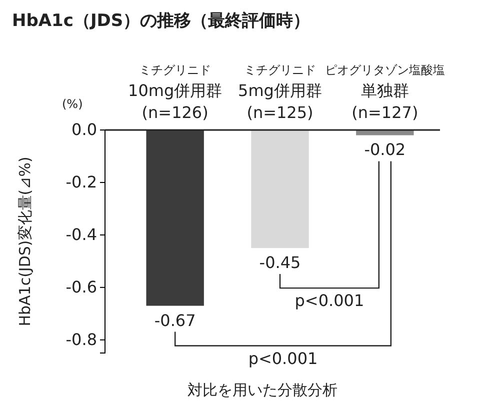  What do you see at coordinates (175, 92) in the screenshot?
I see `x-tick-label: ミチグリニド 10mg併用群 (n=126)` at bounding box center [175, 92].